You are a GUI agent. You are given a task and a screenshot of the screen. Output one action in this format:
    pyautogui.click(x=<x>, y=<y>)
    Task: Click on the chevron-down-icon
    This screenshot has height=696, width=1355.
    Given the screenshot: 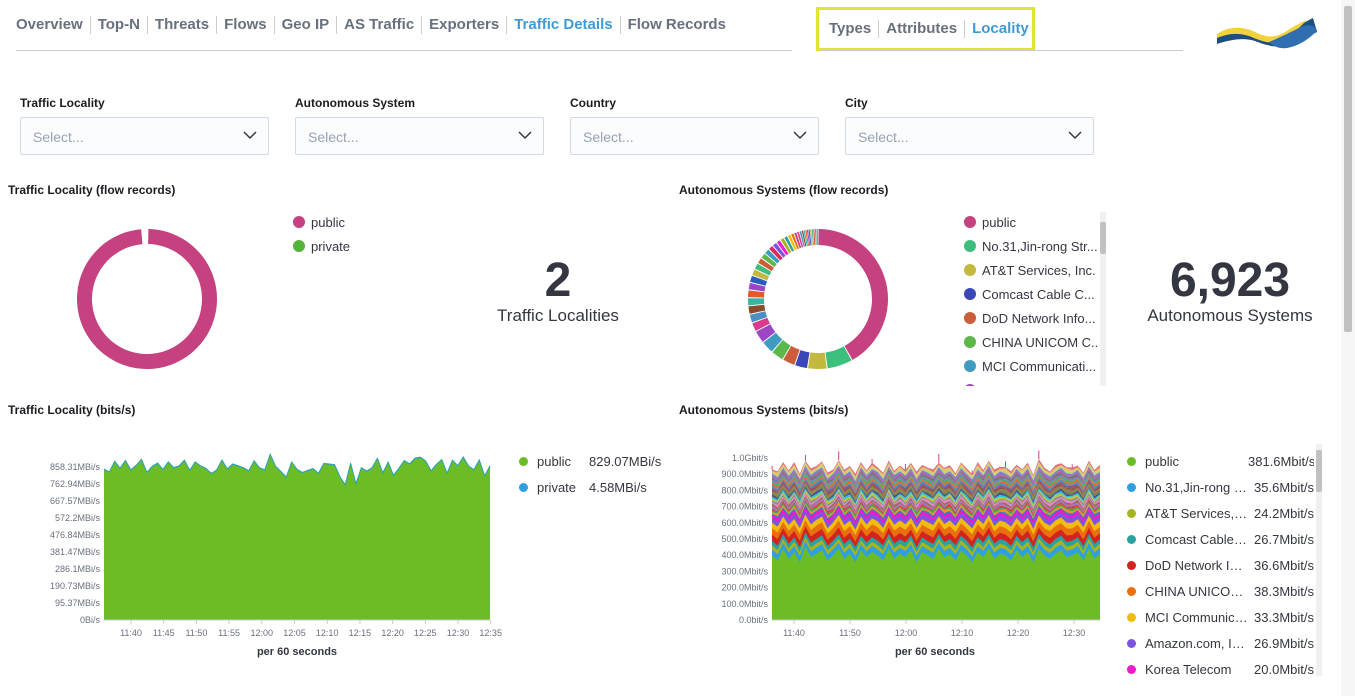 What is the action you would take?
    pyautogui.click(x=800, y=135)
    